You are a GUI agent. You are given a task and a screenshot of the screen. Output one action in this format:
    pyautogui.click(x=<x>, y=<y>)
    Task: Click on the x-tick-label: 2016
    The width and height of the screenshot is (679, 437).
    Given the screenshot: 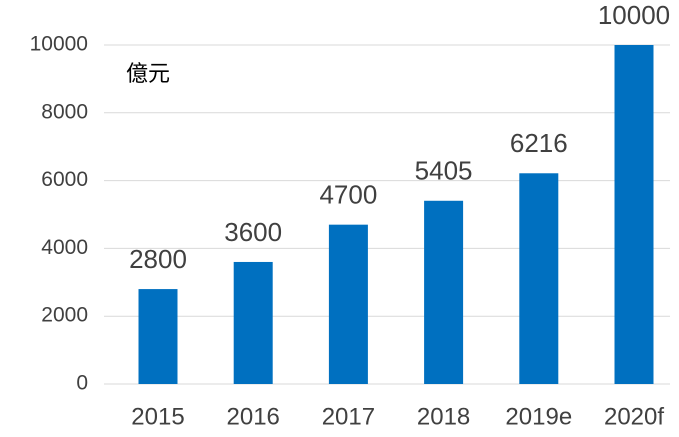 What is the action you would take?
    pyautogui.click(x=253, y=416)
    